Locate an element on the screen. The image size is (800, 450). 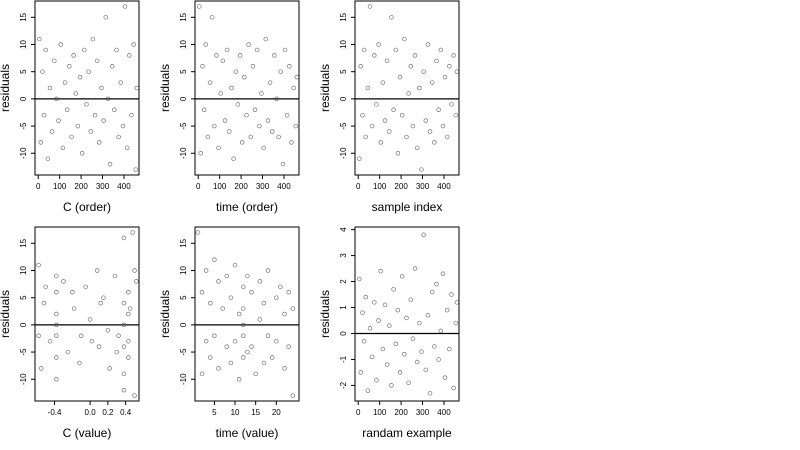
x-tick-label: 100 is located at coordinates (220, 186).